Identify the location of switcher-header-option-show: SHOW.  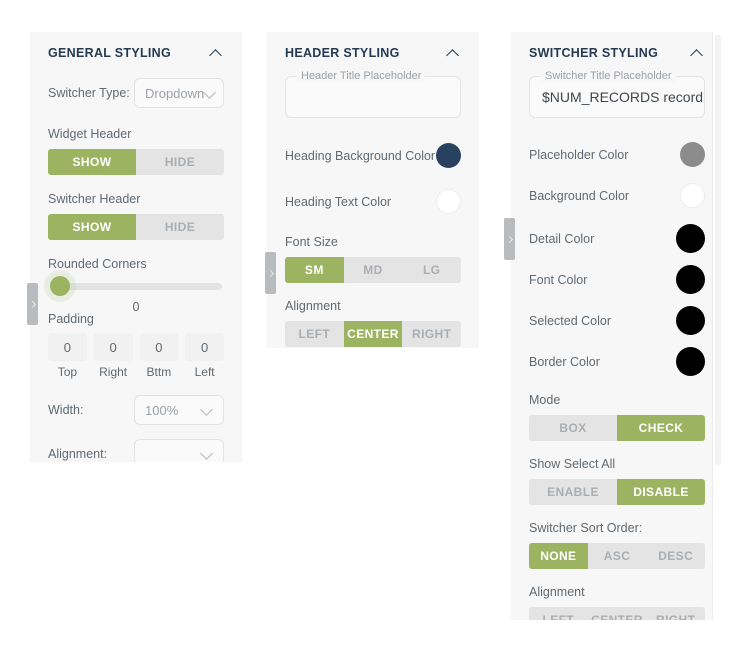
(92, 227).